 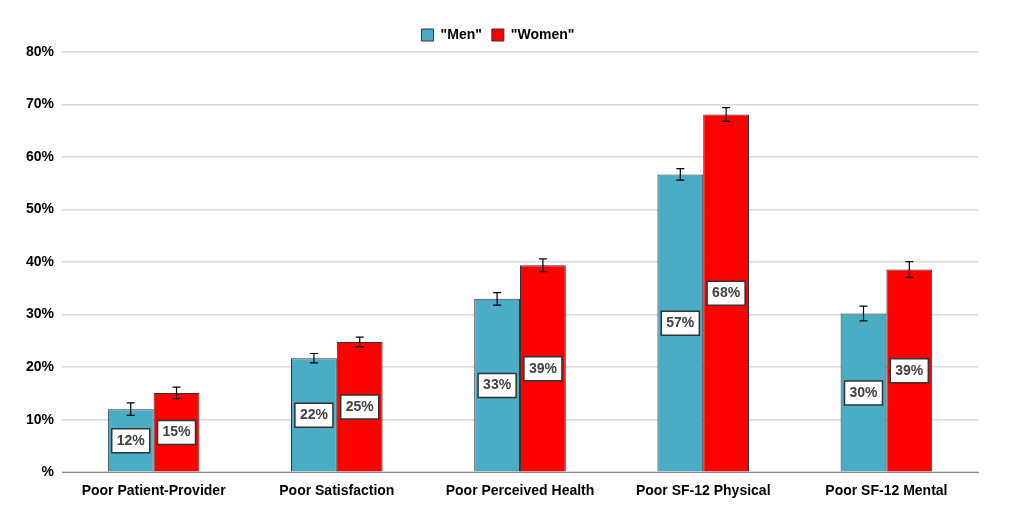 I want to click on y-tick-label: 50%, so click(x=40, y=208).